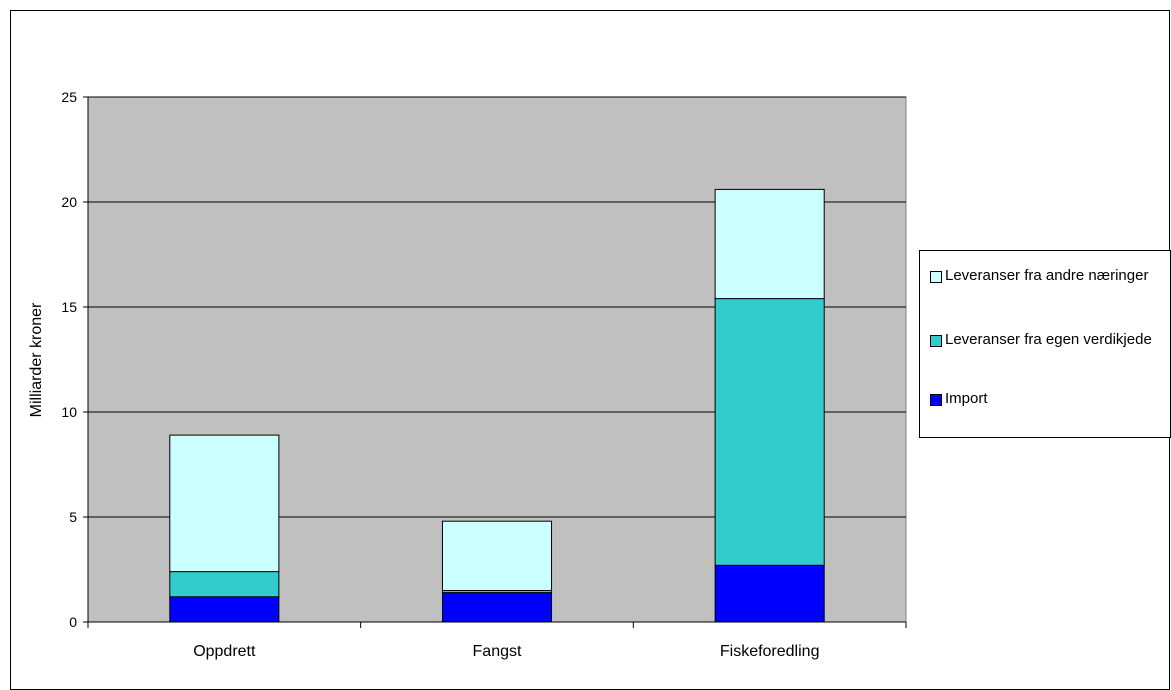 The image size is (1171, 690). What do you see at coordinates (1048, 339) in the screenshot?
I see `legend-label: Leveranser fra egen verdikjede` at bounding box center [1048, 339].